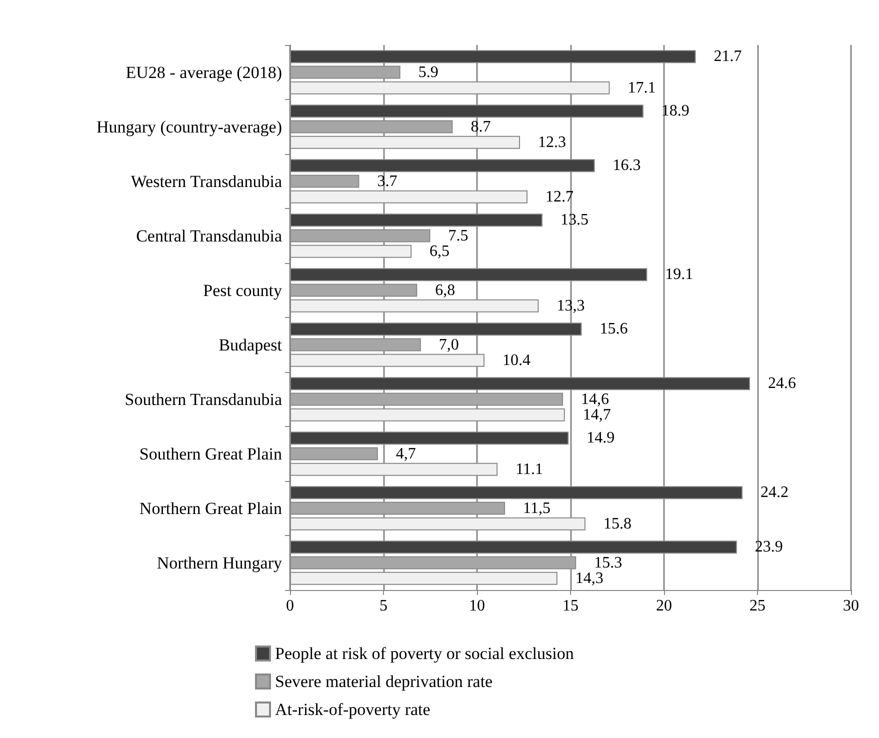  I want to click on data-label: 15.3, so click(608, 563).